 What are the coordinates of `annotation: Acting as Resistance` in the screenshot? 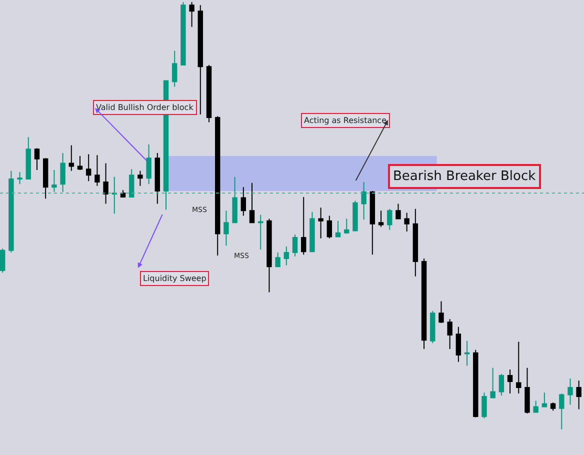 It's located at (345, 120).